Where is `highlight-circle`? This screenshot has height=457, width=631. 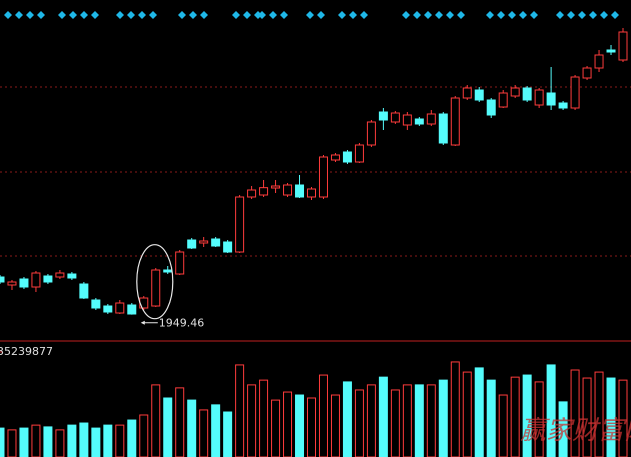
highlight-circle is located at coordinates (155, 282).